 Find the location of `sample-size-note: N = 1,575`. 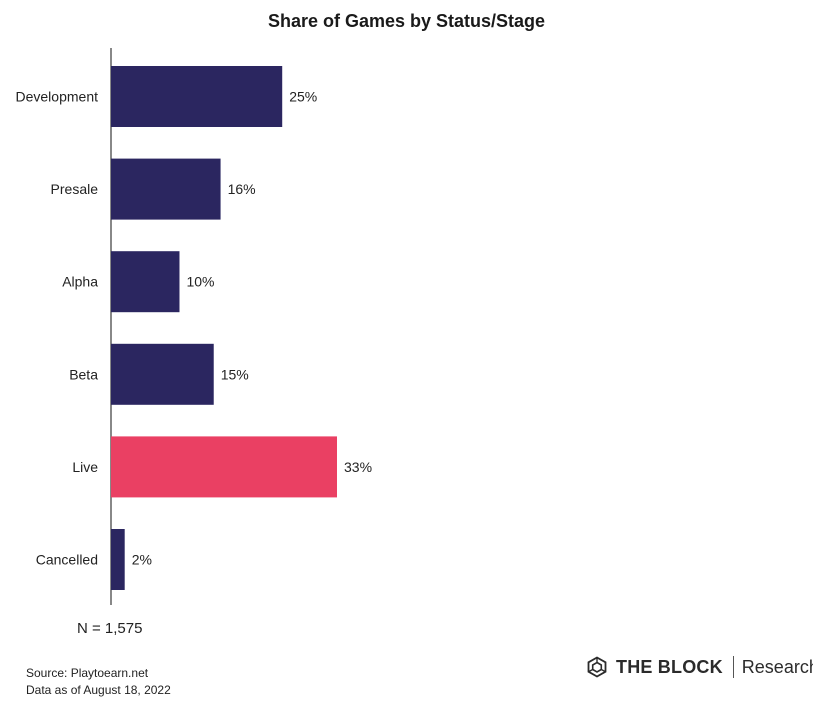

sample-size-note: N = 1,575 is located at coordinates (110, 628).